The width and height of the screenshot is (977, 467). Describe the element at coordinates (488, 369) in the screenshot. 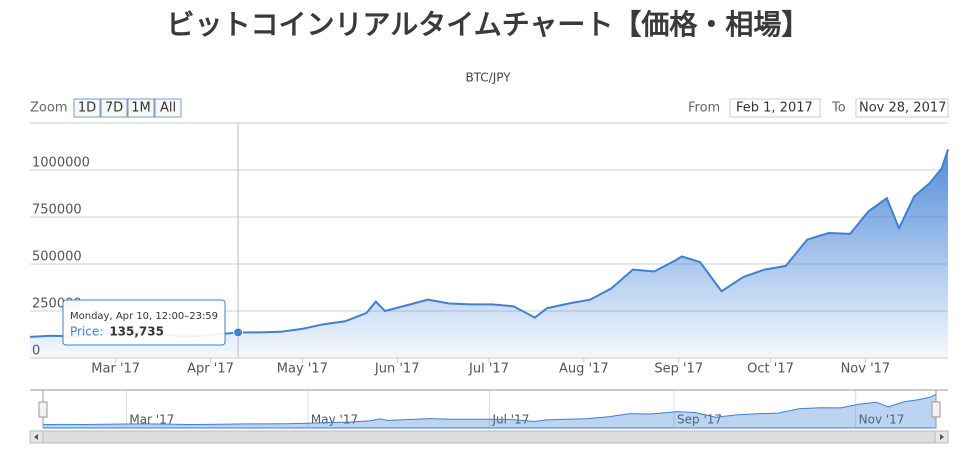

I see `x-tick-label: Jul '17` at that location.